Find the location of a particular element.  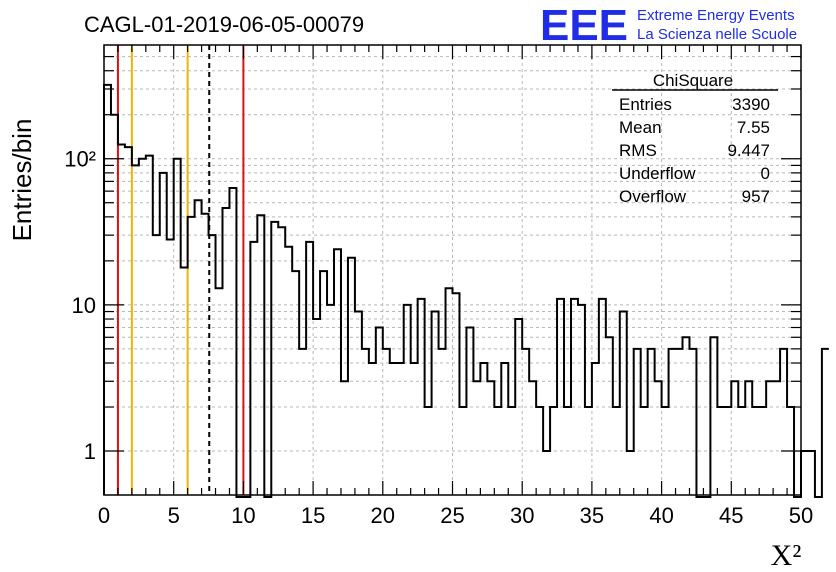

y-axis-label: Entries/bin is located at coordinates (22, 180).